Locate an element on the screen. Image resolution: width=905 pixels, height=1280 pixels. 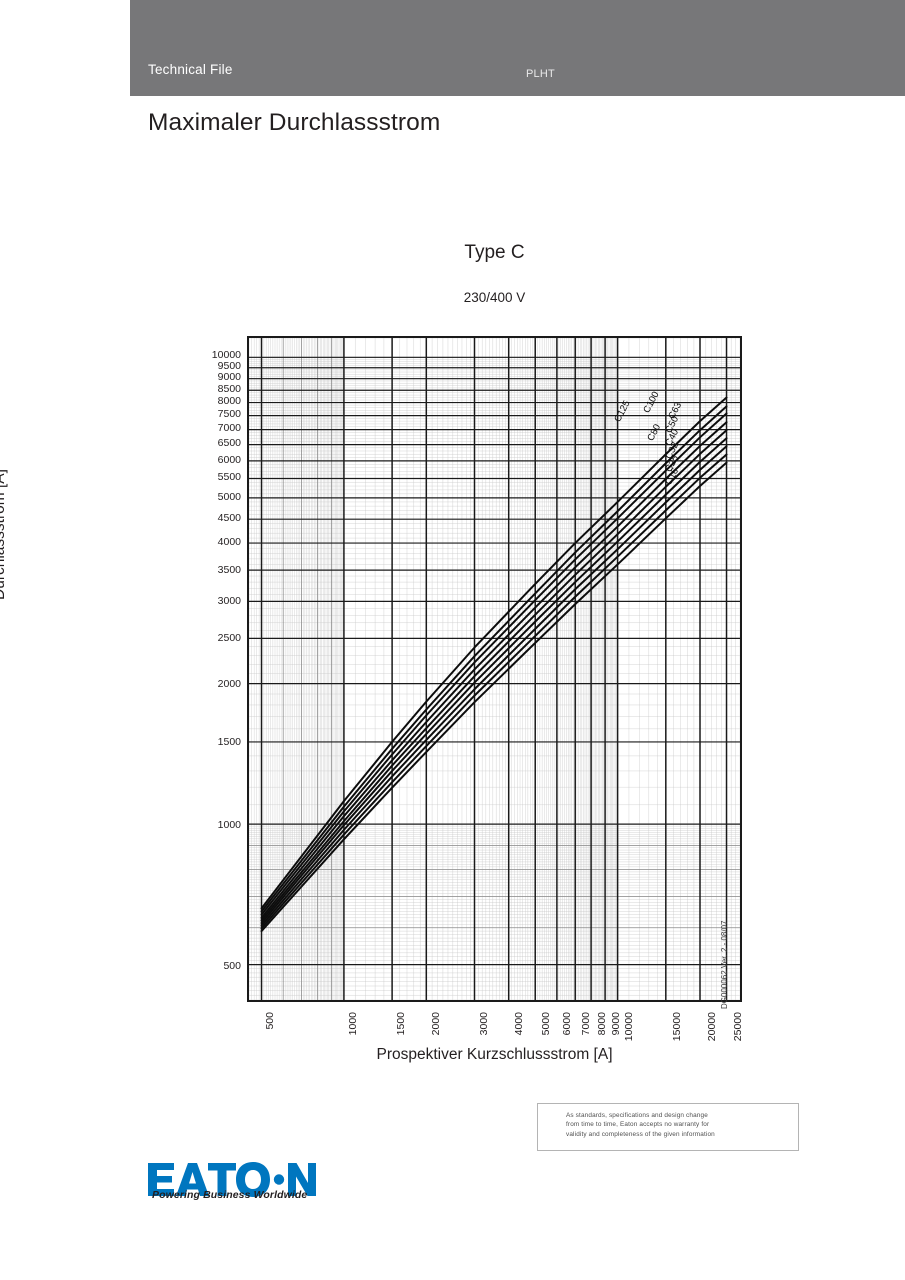
chart-subtitle: 230/400 V is located at coordinates (494, 297).